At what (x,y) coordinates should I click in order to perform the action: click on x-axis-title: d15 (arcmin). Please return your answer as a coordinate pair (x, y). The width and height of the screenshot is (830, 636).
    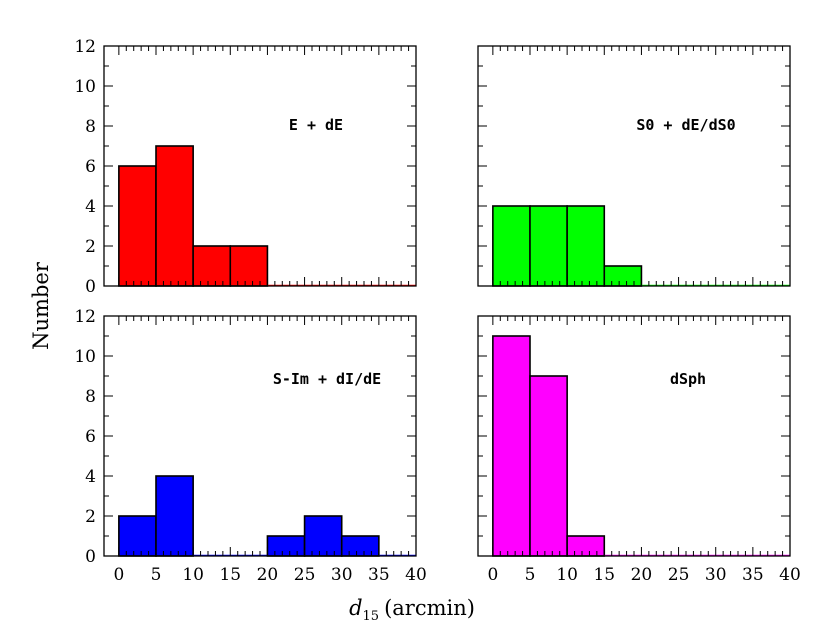
    Looking at the image, I should click on (412, 610).